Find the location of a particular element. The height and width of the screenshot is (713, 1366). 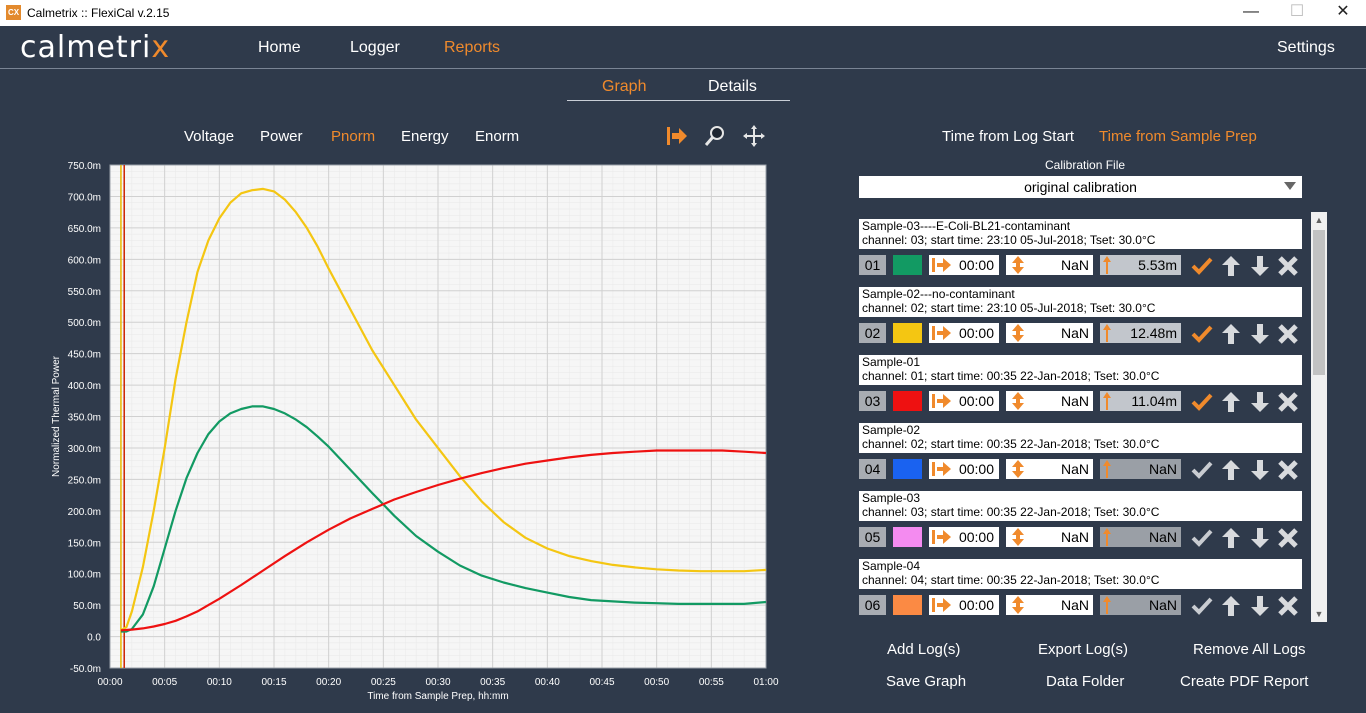

export-logs-button: Export Log(s) is located at coordinates (1083, 649).